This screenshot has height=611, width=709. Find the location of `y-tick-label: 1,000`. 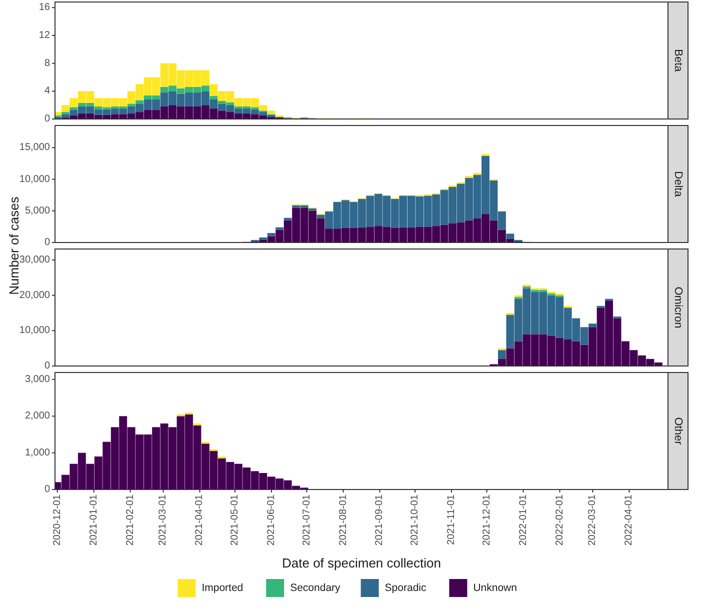

y-tick-label: 1,000 is located at coordinates (37, 452).